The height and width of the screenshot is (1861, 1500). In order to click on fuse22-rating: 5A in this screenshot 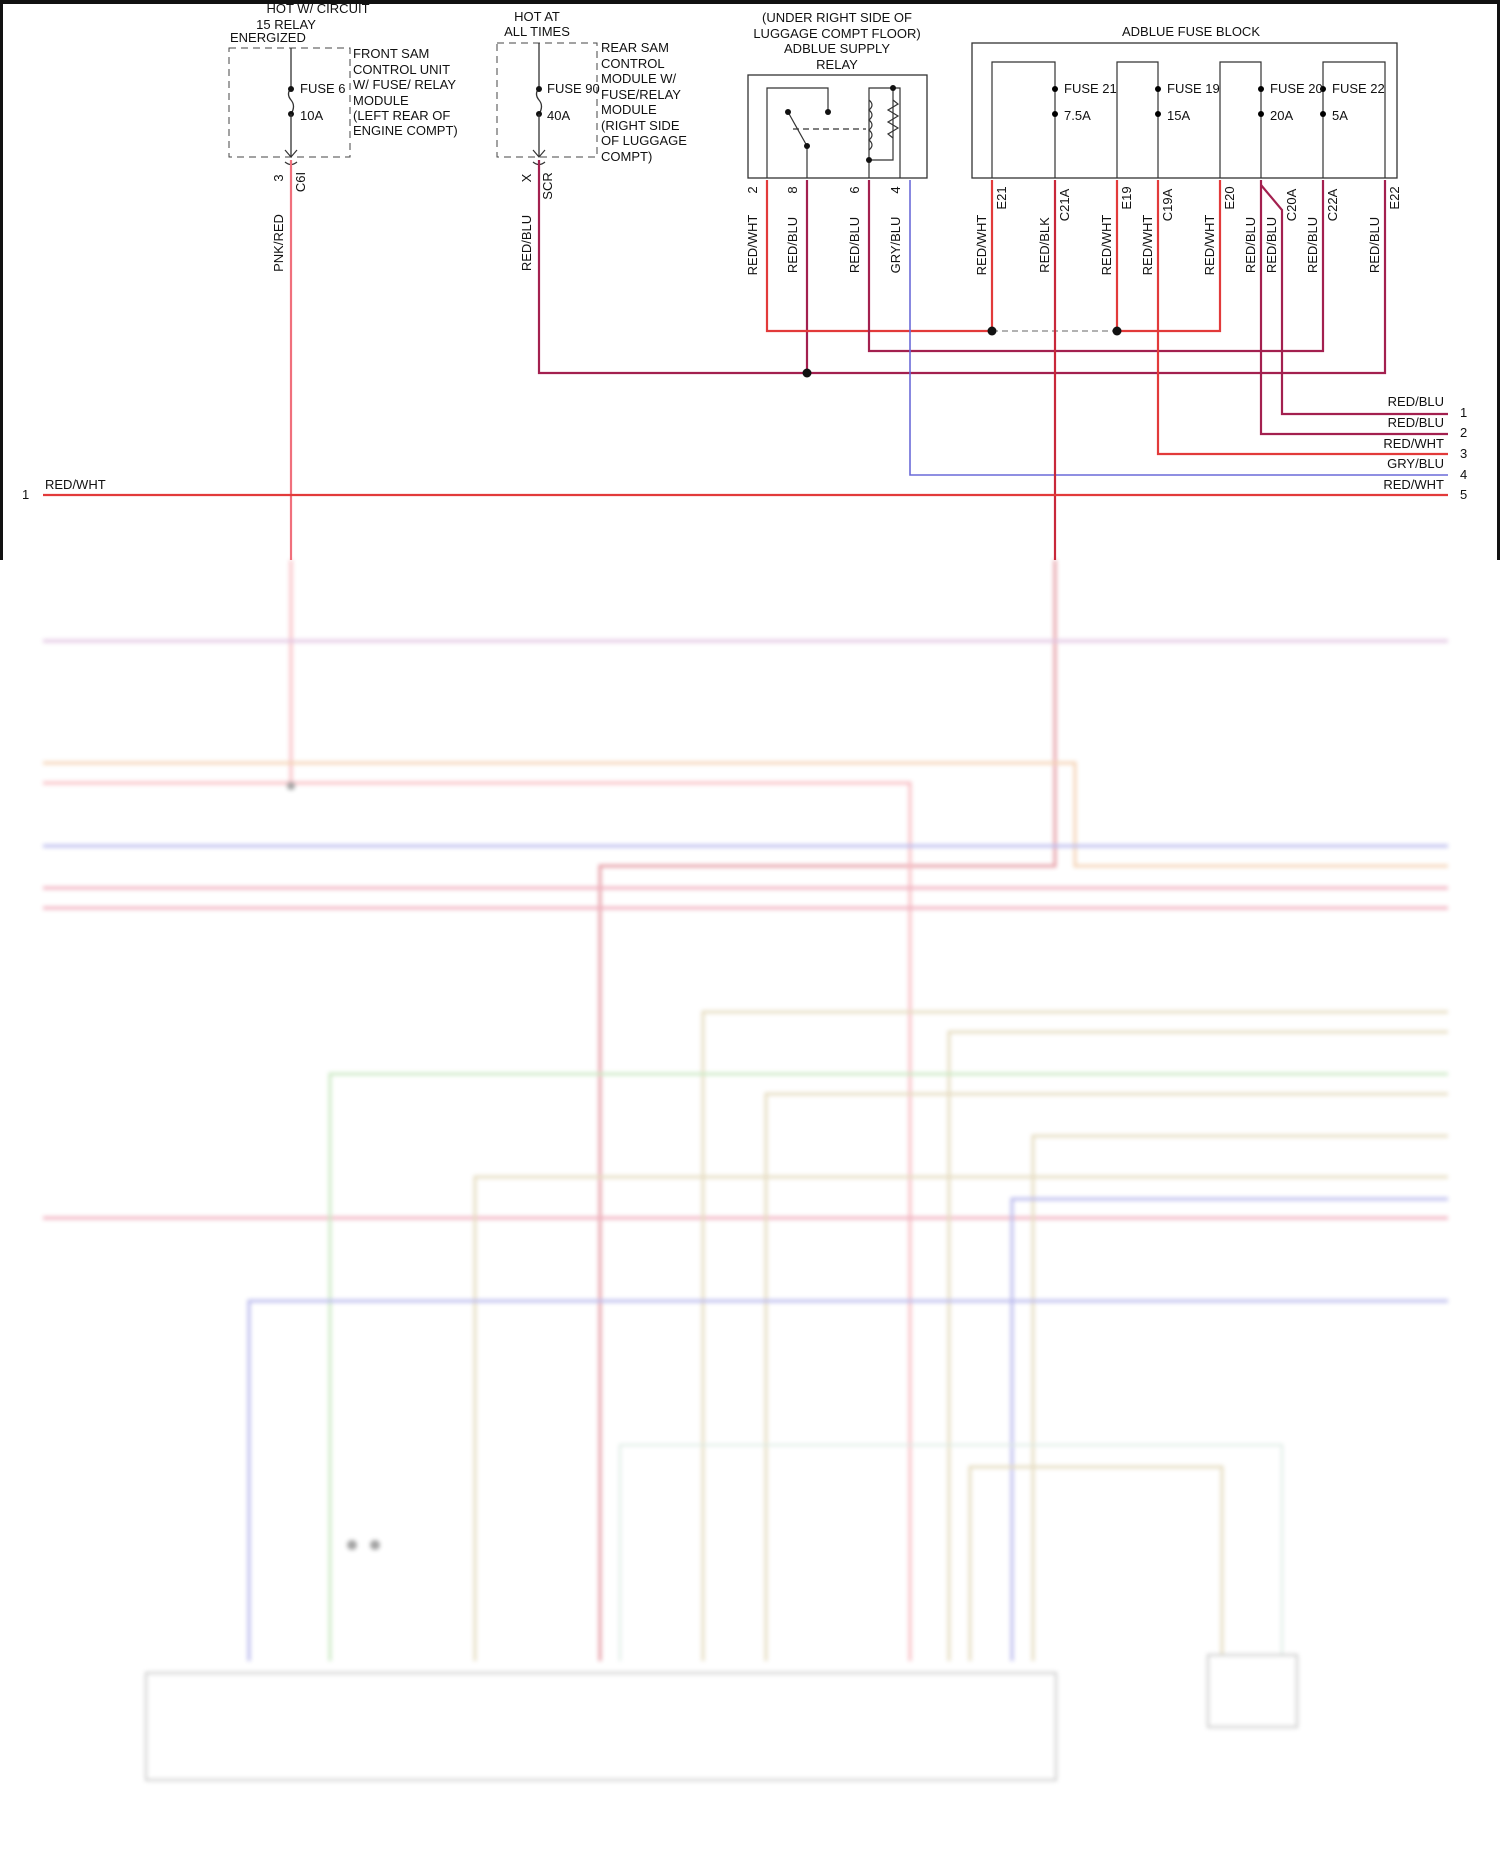, I will do `click(1340, 115)`.